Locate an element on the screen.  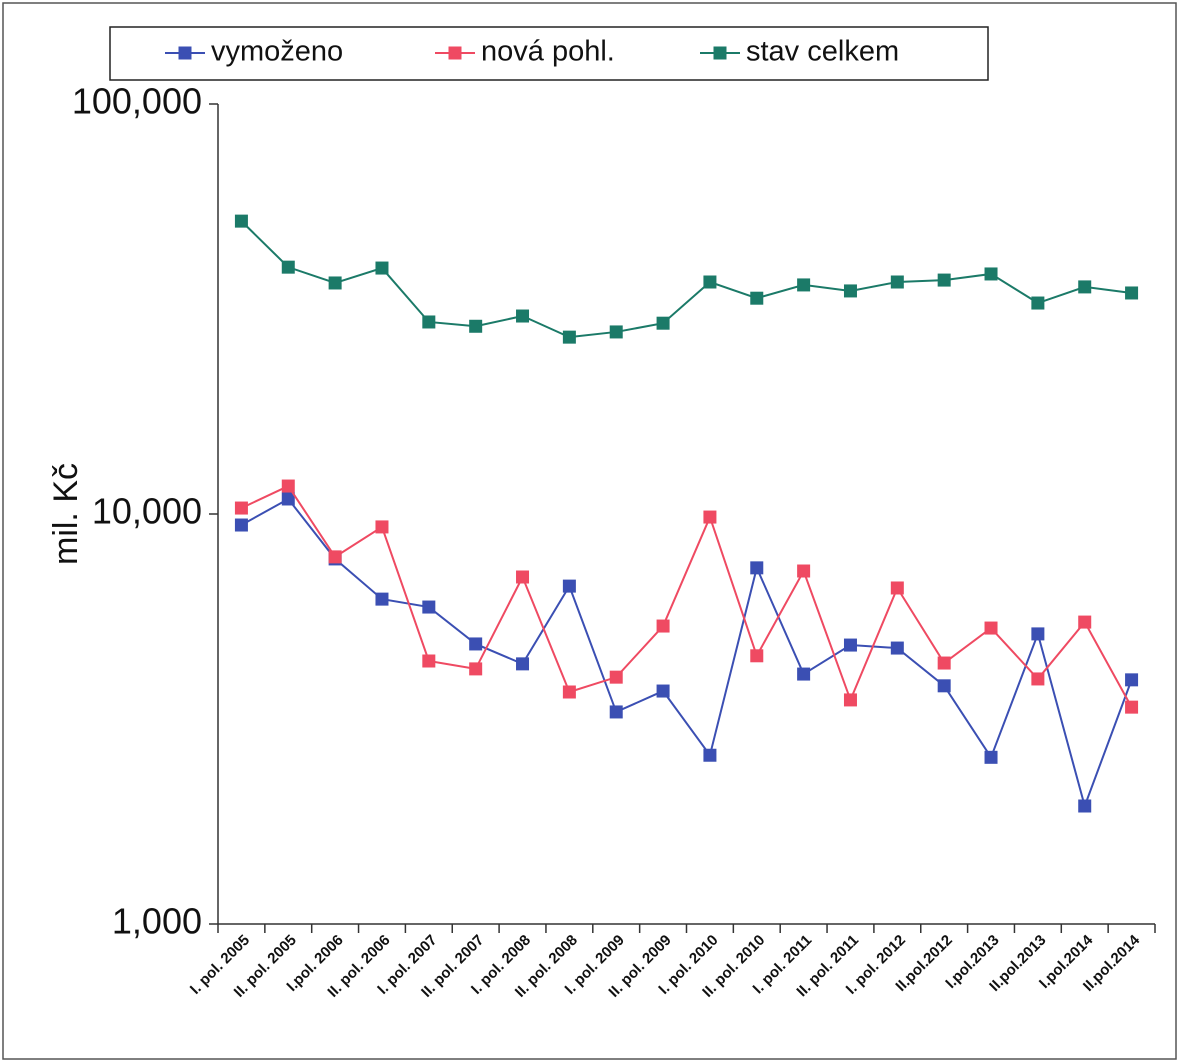
legend-label: nová pohl. is located at coordinates (548, 52).